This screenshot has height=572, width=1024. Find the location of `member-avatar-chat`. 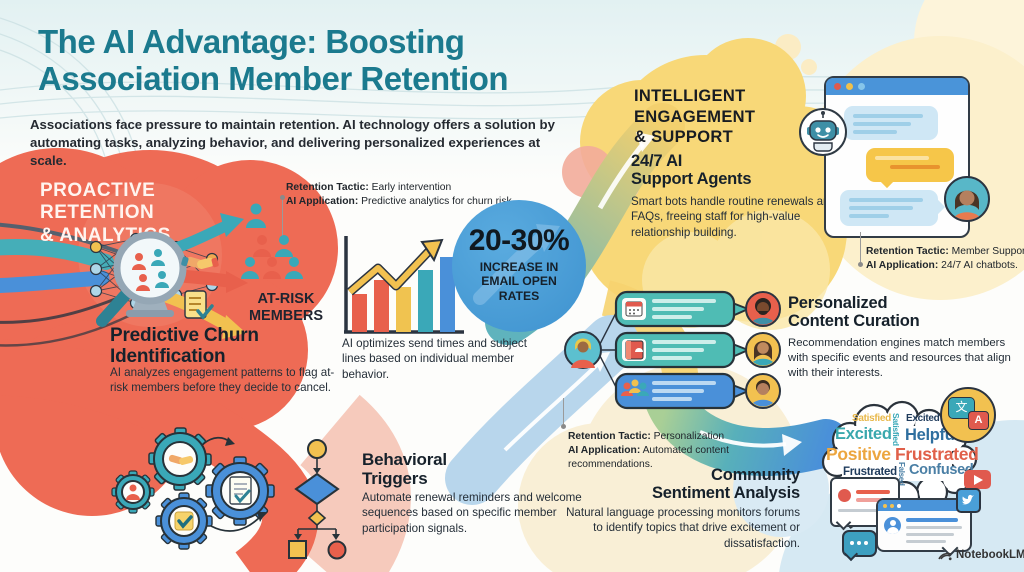

member-avatar-chat is located at coordinates (967, 199).